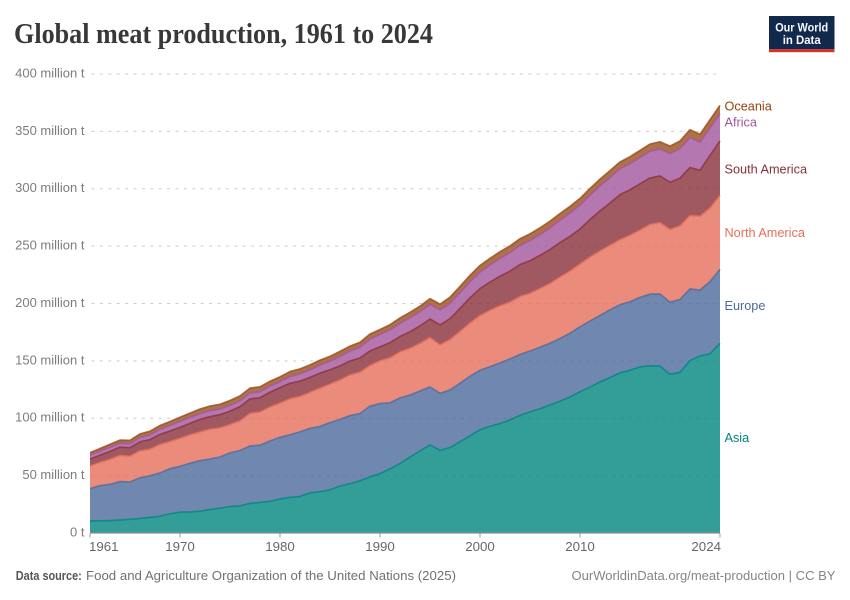  Describe the element at coordinates (104, 546) in the screenshot. I see `svg-text: 1961` at that location.